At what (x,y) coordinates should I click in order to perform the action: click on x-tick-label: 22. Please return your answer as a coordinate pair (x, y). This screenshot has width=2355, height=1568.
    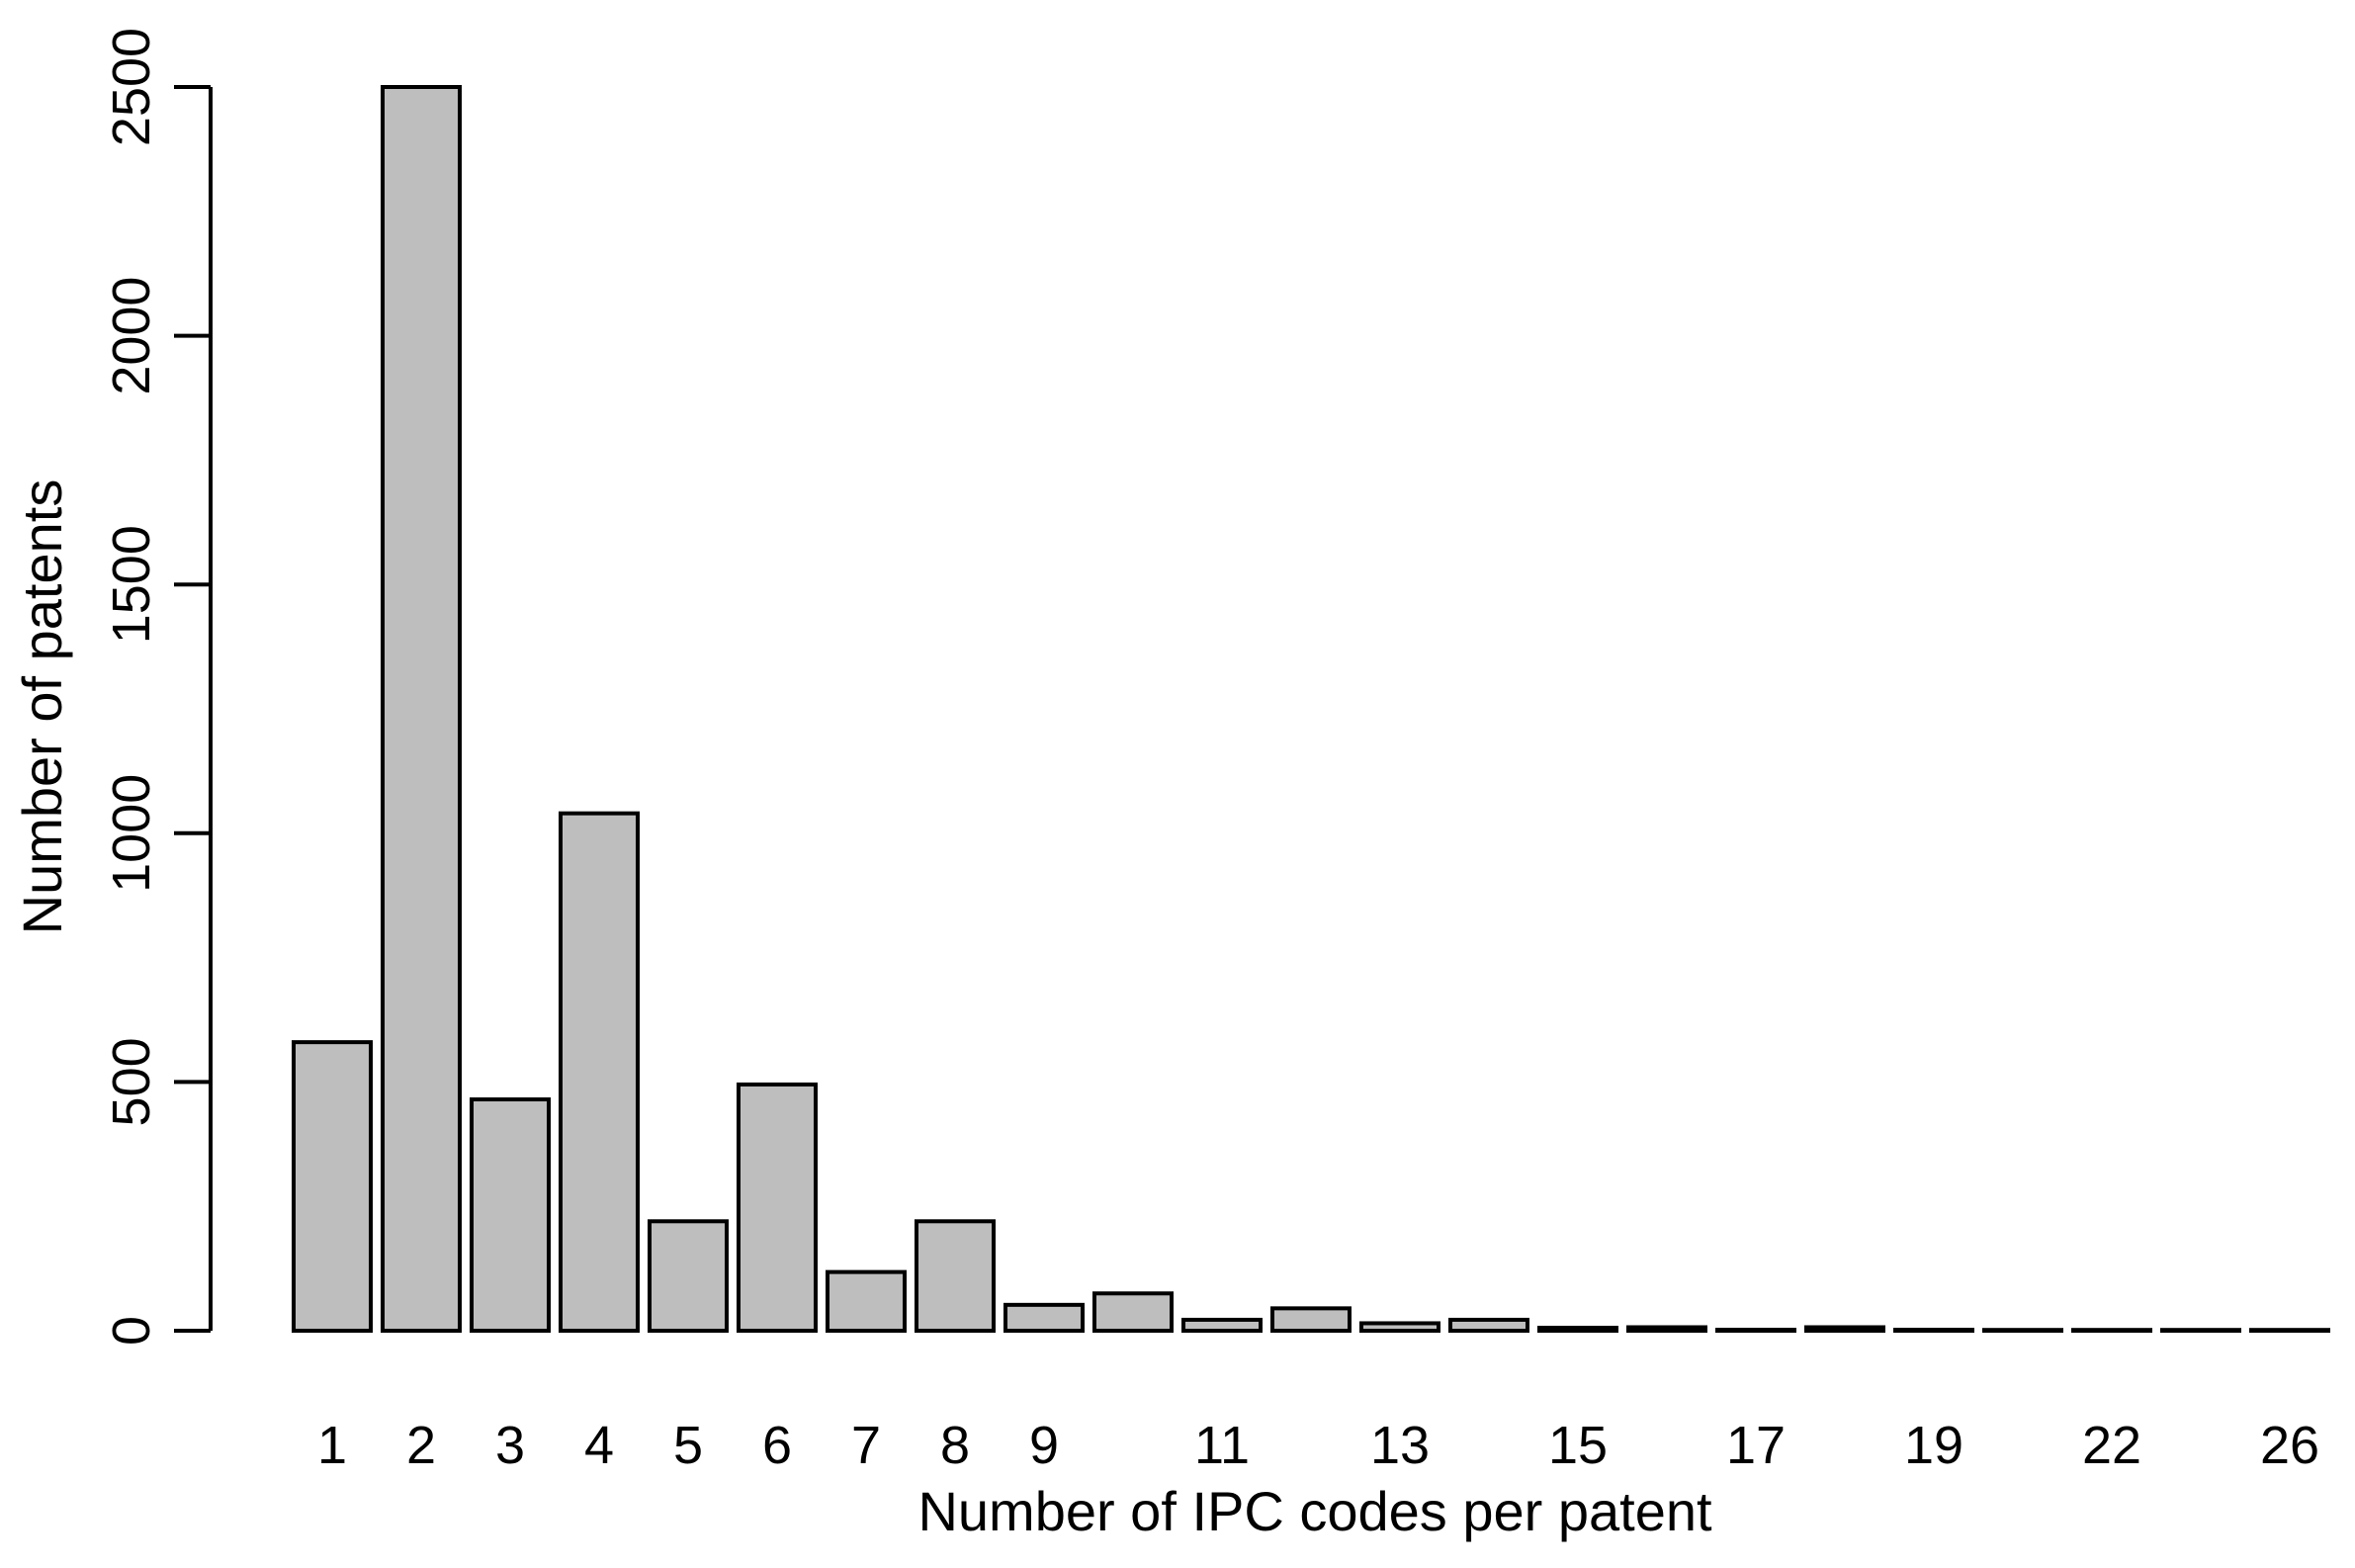
    Looking at the image, I should click on (2111, 1445).